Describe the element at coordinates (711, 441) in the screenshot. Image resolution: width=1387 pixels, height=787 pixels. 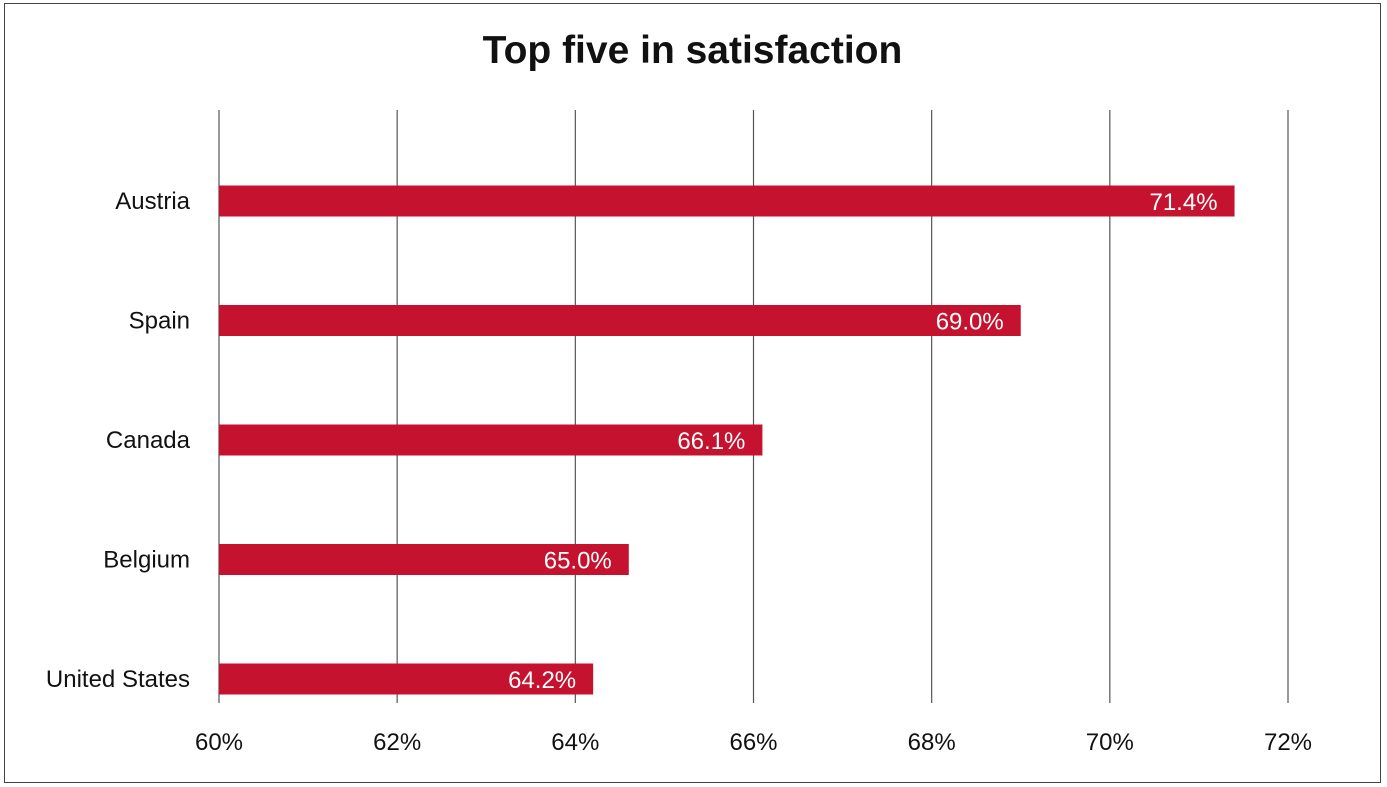
I see `data-label: 66.1%` at that location.